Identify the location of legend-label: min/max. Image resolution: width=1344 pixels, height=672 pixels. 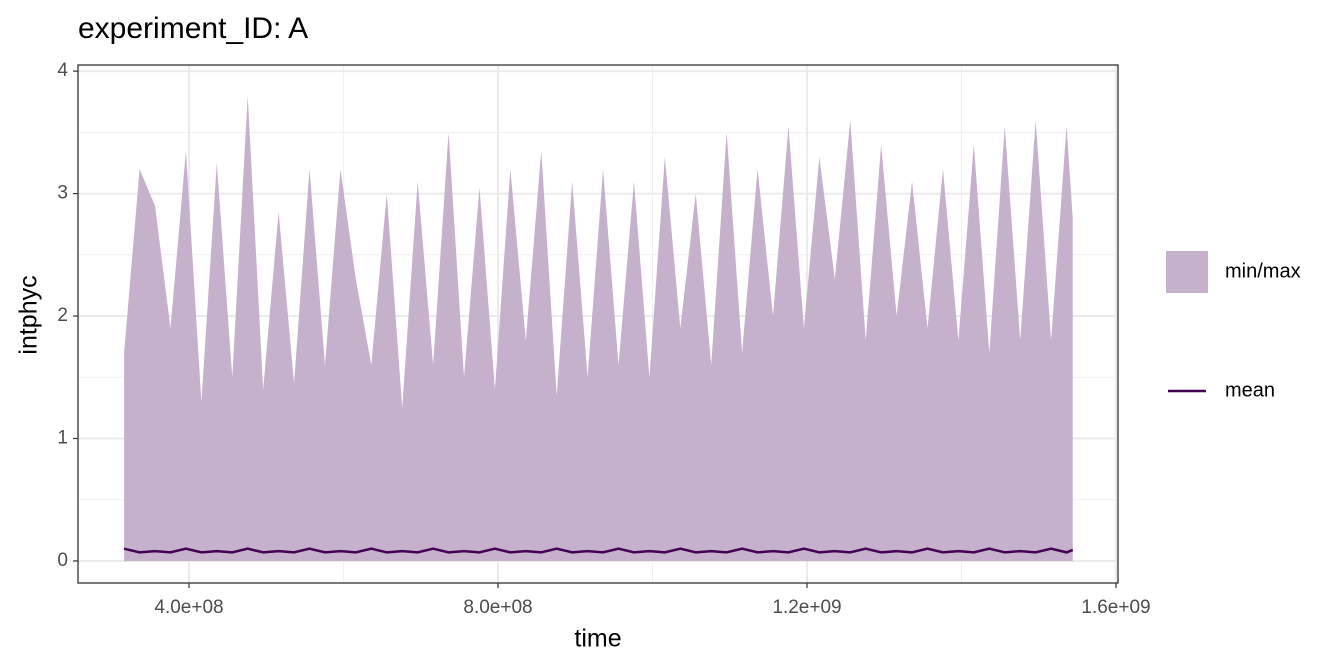
(1263, 271).